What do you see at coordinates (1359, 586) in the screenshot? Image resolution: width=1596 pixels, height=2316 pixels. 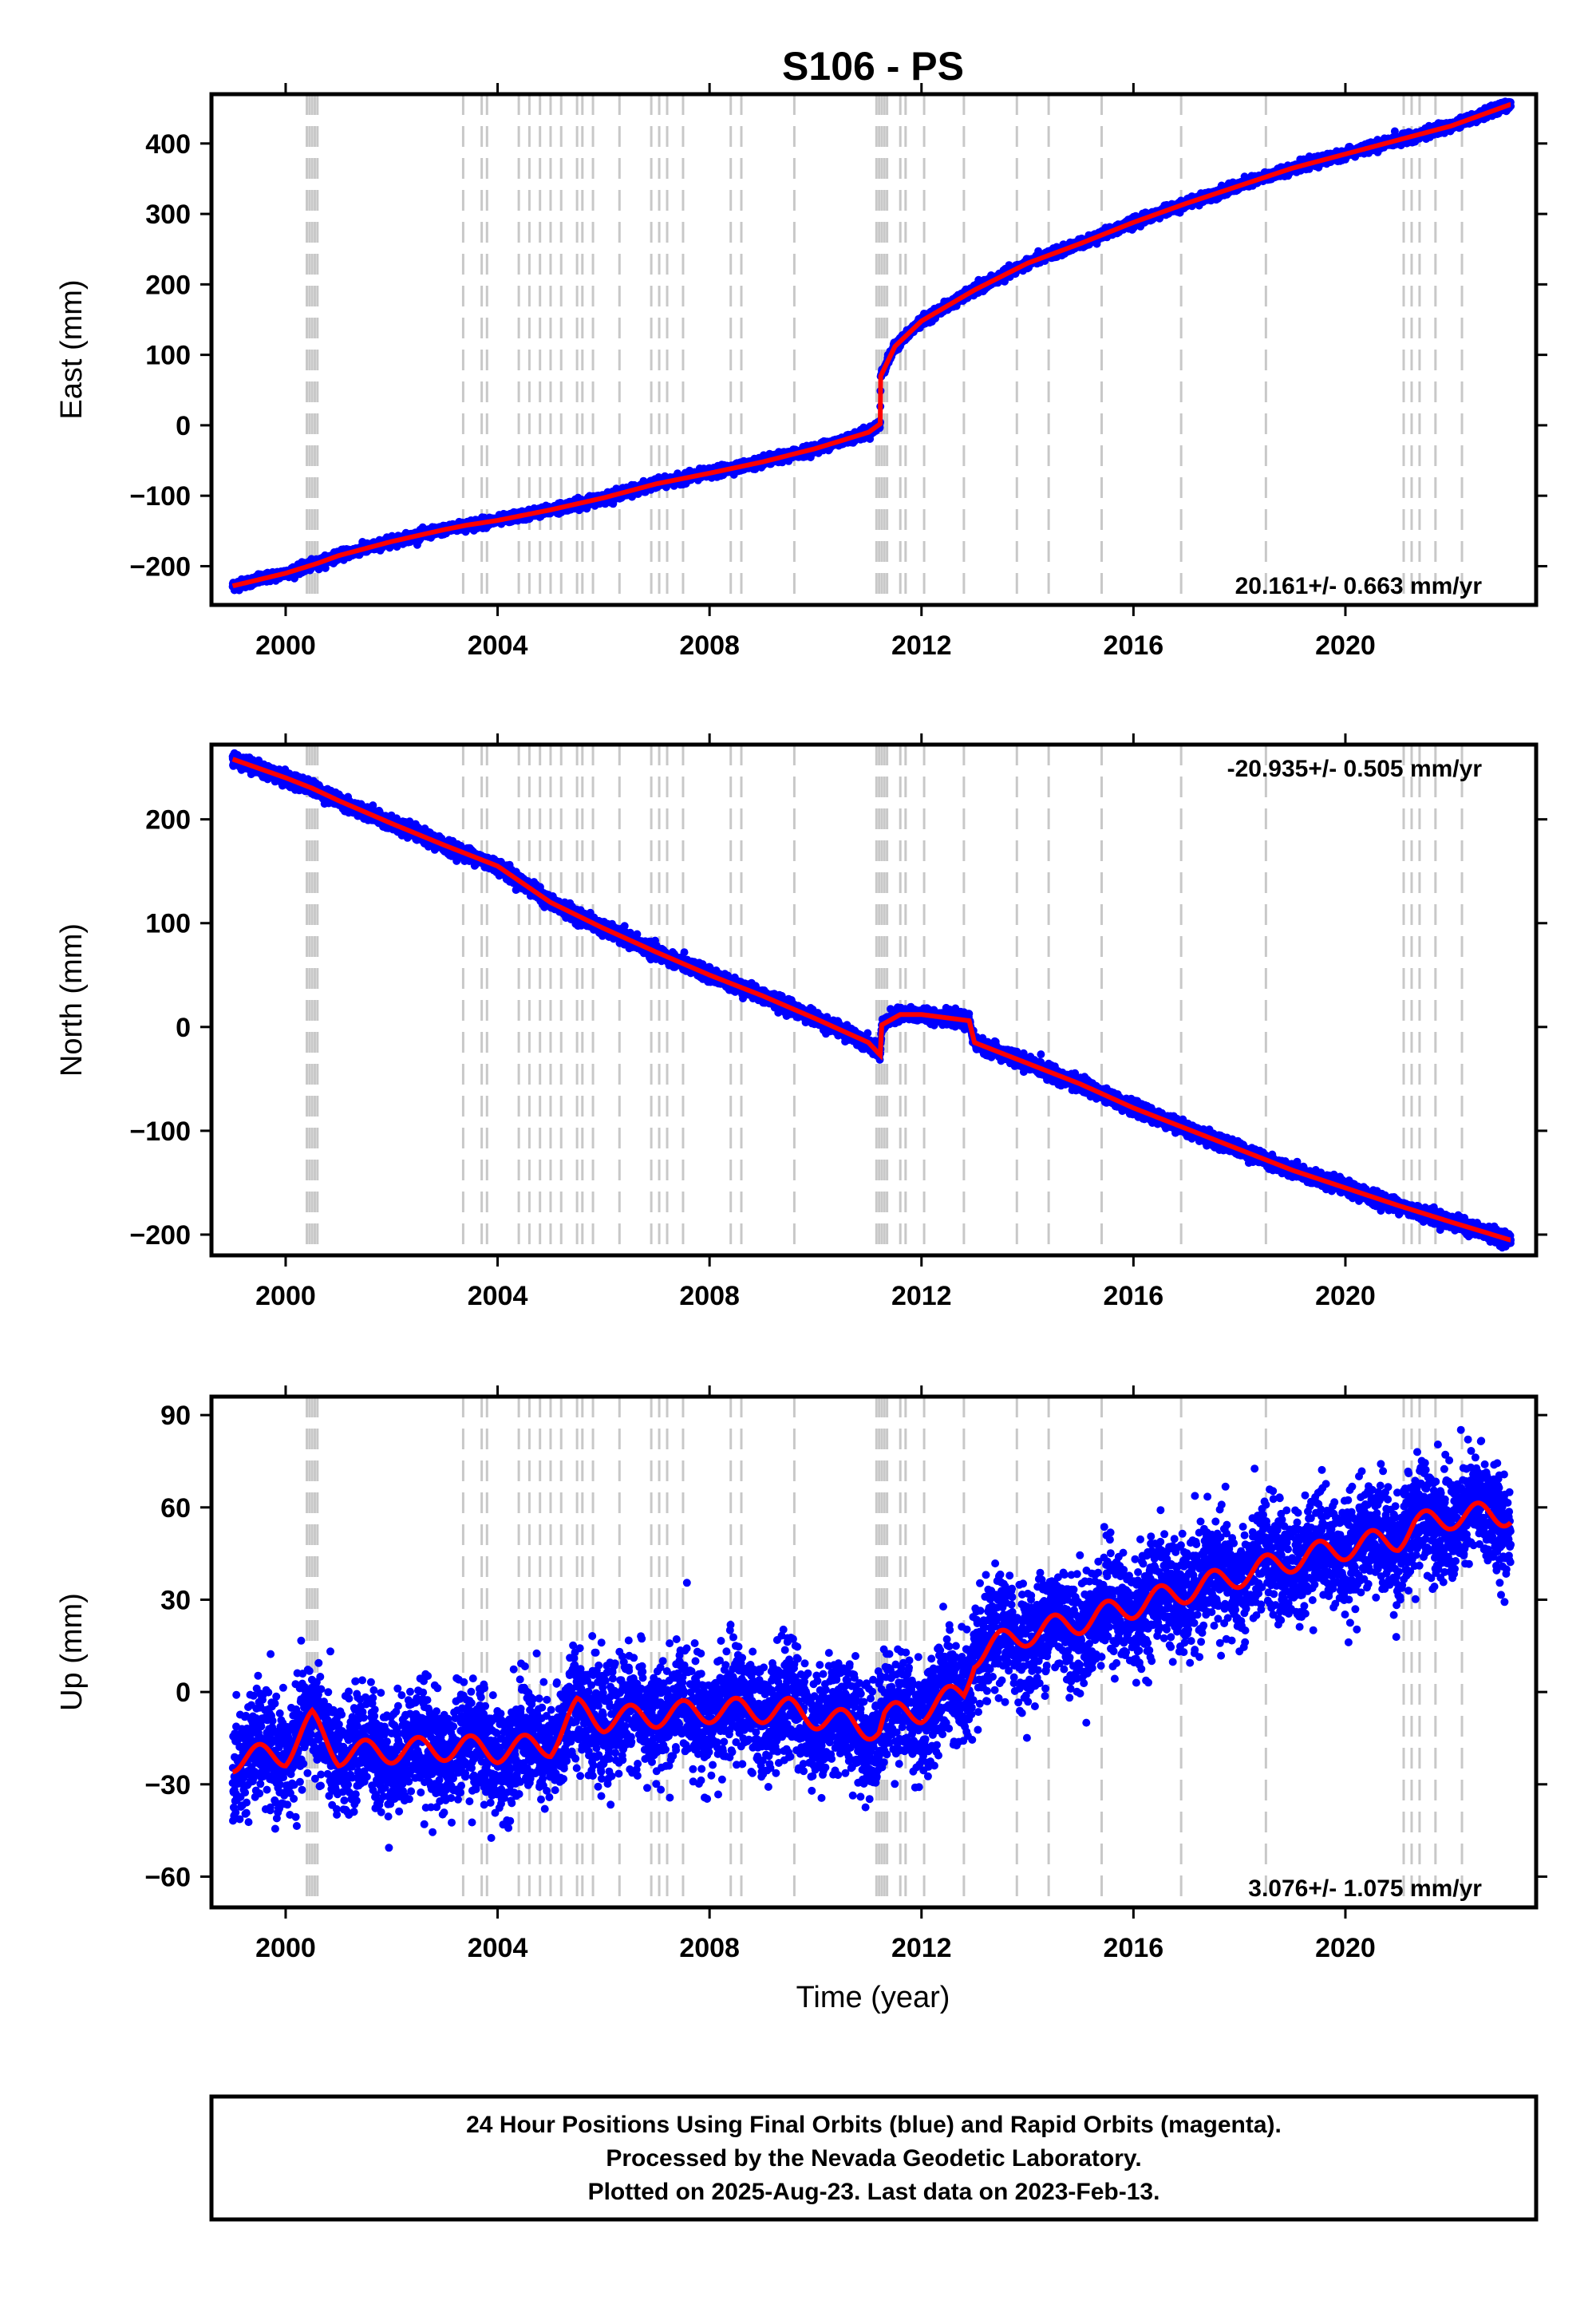 I see `rate-label: 20.161+/- 0.663 mm/yr` at bounding box center [1359, 586].